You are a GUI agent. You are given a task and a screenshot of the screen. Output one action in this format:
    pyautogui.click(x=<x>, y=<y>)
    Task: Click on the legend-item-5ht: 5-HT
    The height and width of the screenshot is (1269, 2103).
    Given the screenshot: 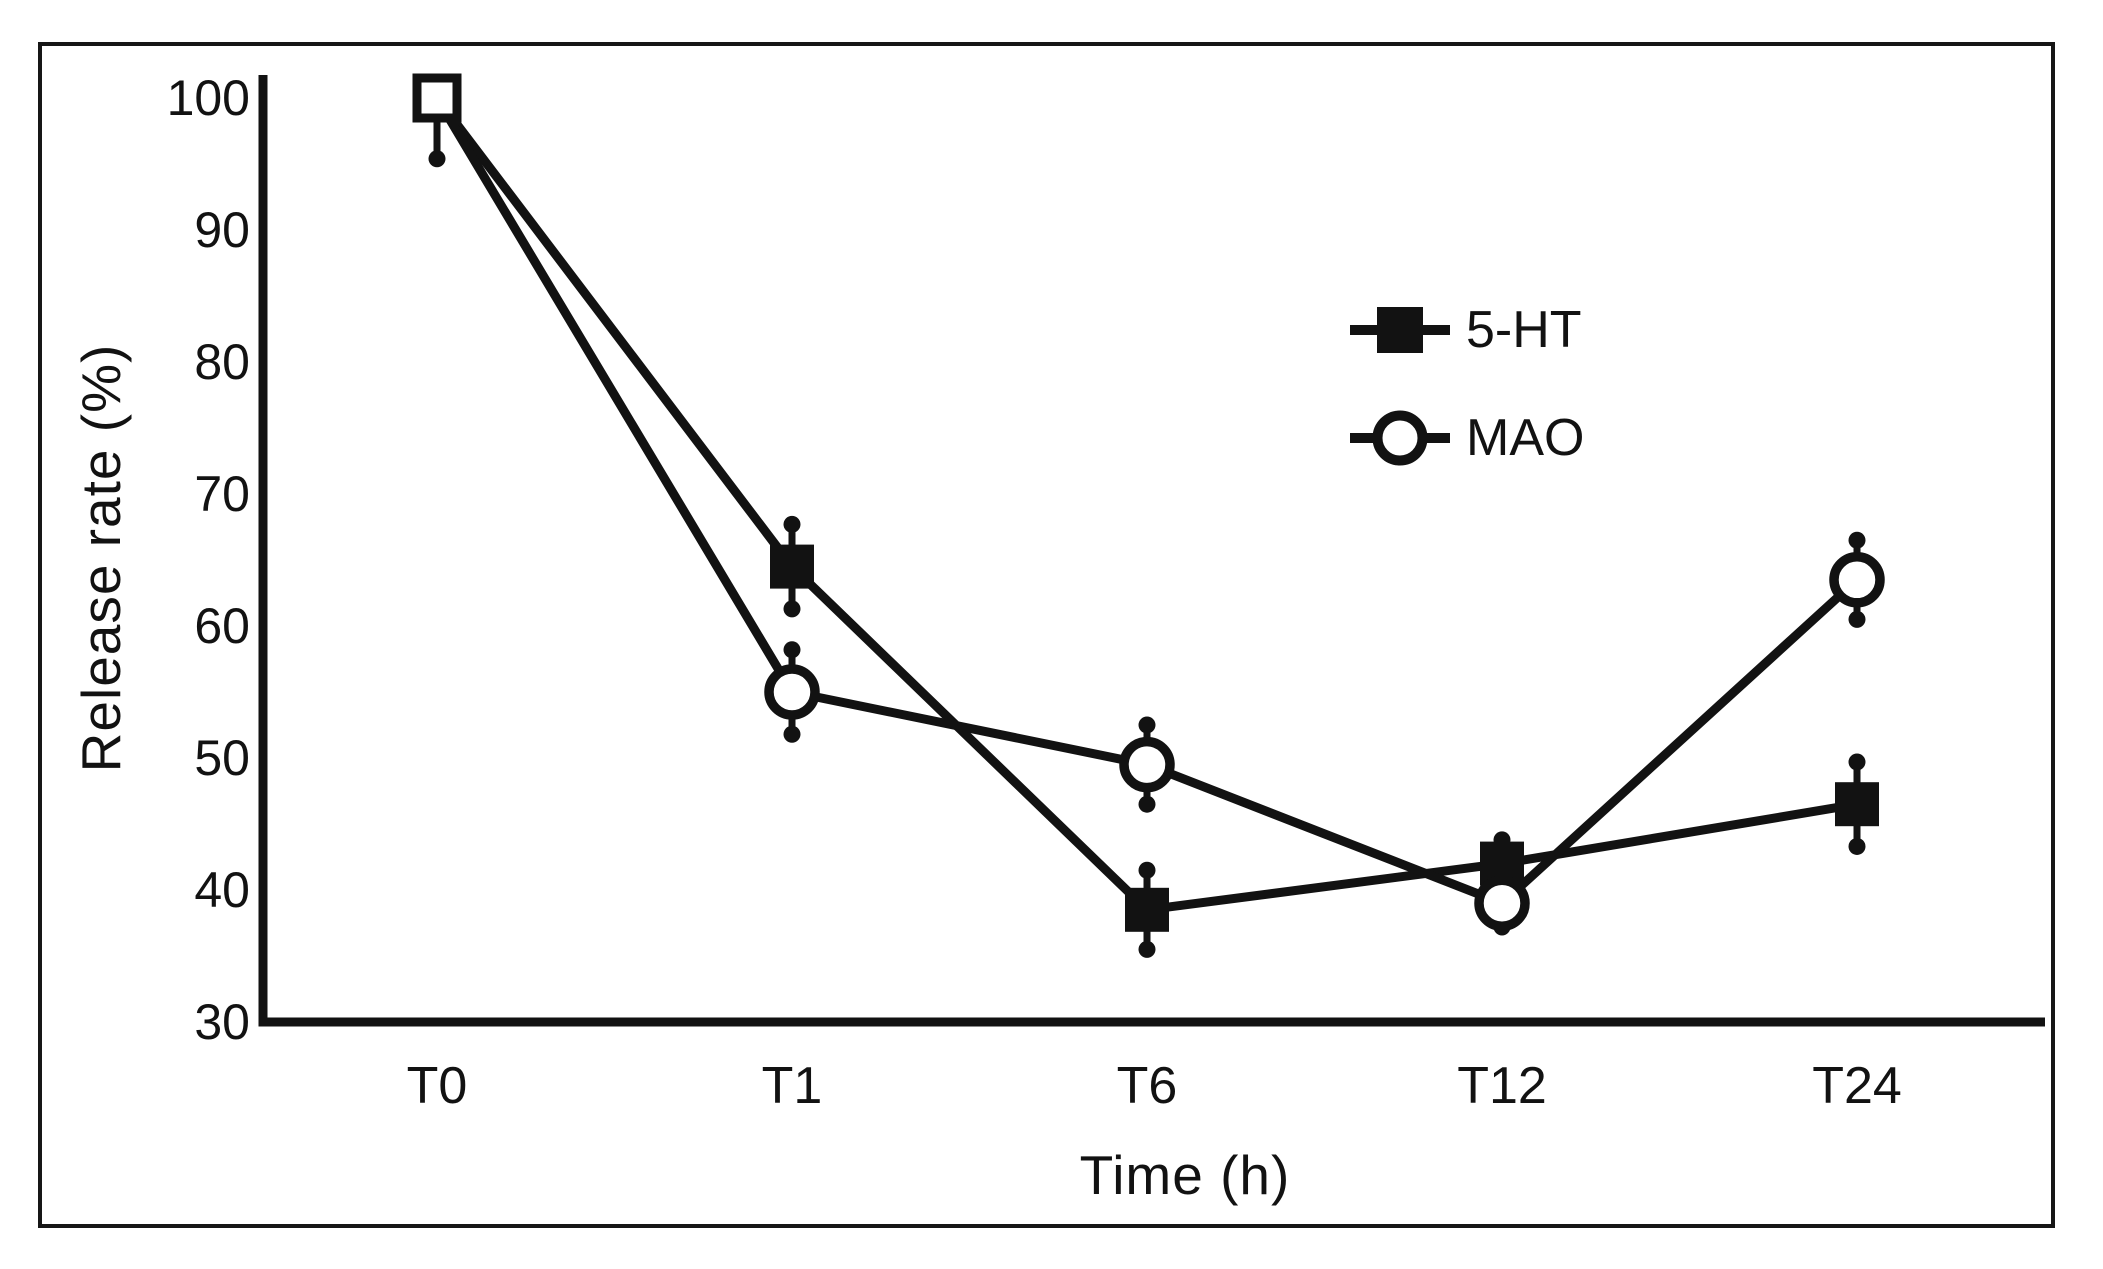 What is the action you would take?
    pyautogui.click(x=1467, y=330)
    